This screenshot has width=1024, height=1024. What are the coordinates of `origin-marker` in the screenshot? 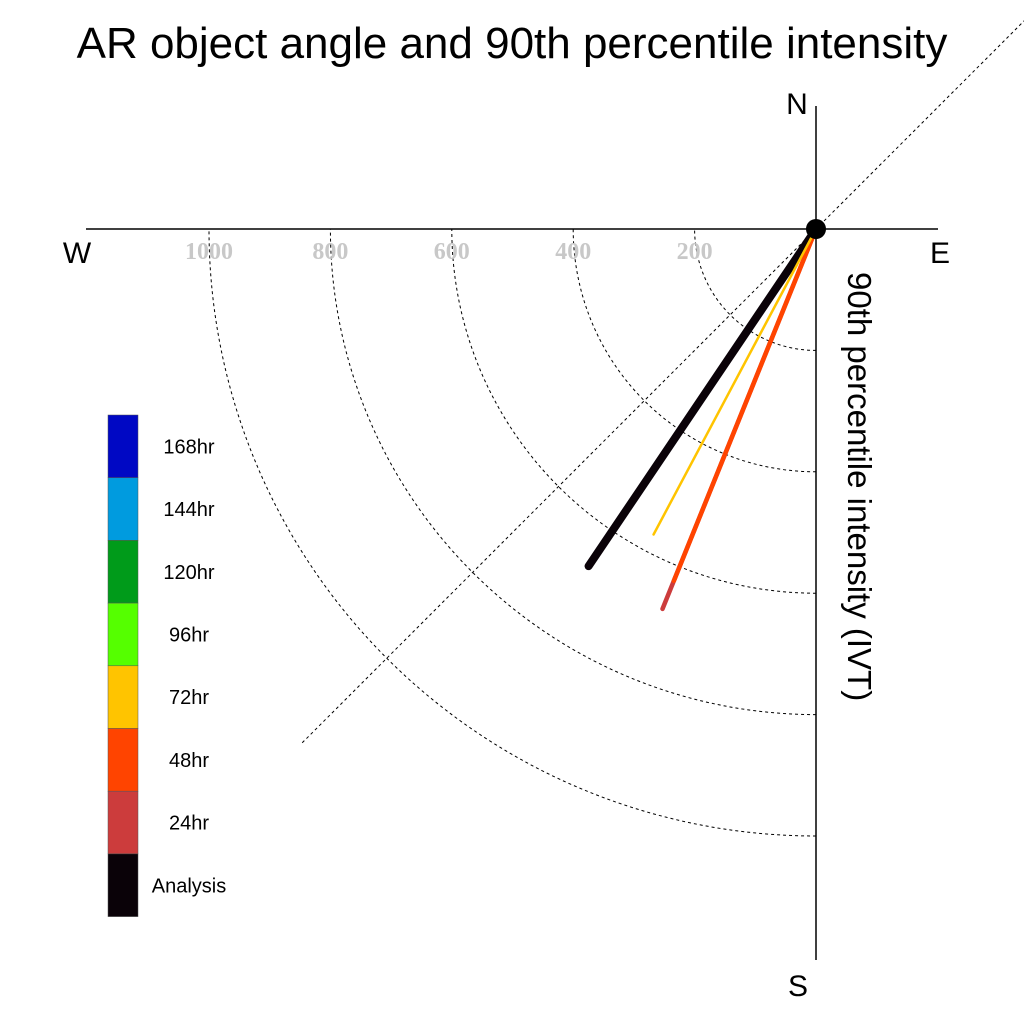 It's located at (816, 229).